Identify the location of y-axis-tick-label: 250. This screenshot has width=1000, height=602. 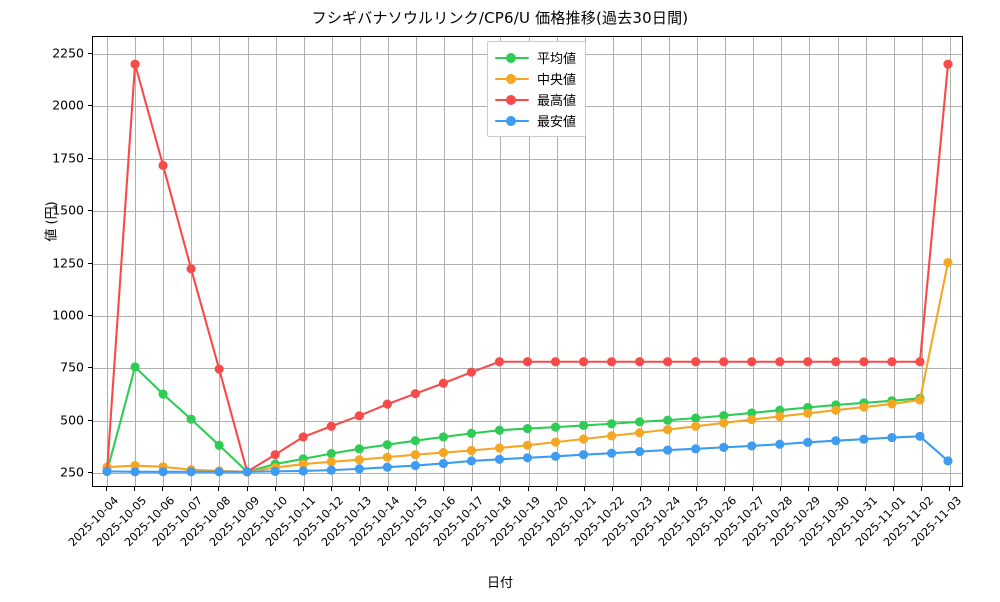
(72, 472).